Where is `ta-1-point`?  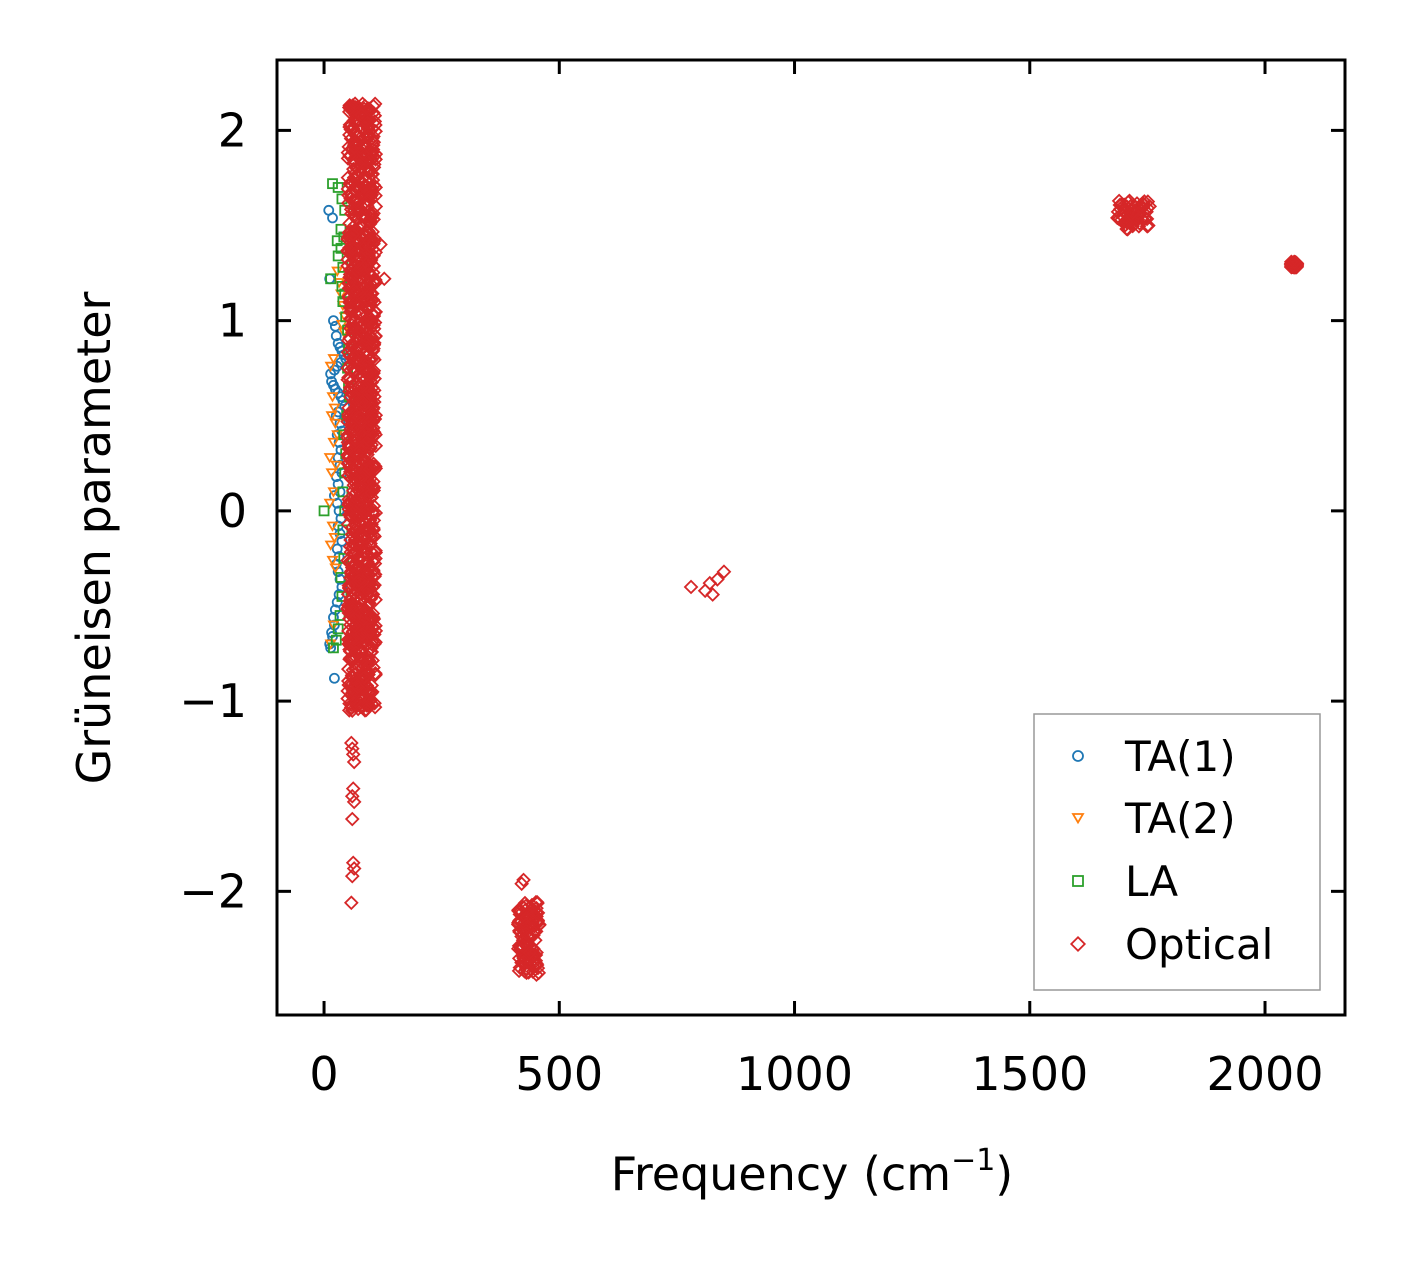
ta-1-point is located at coordinates (337, 549).